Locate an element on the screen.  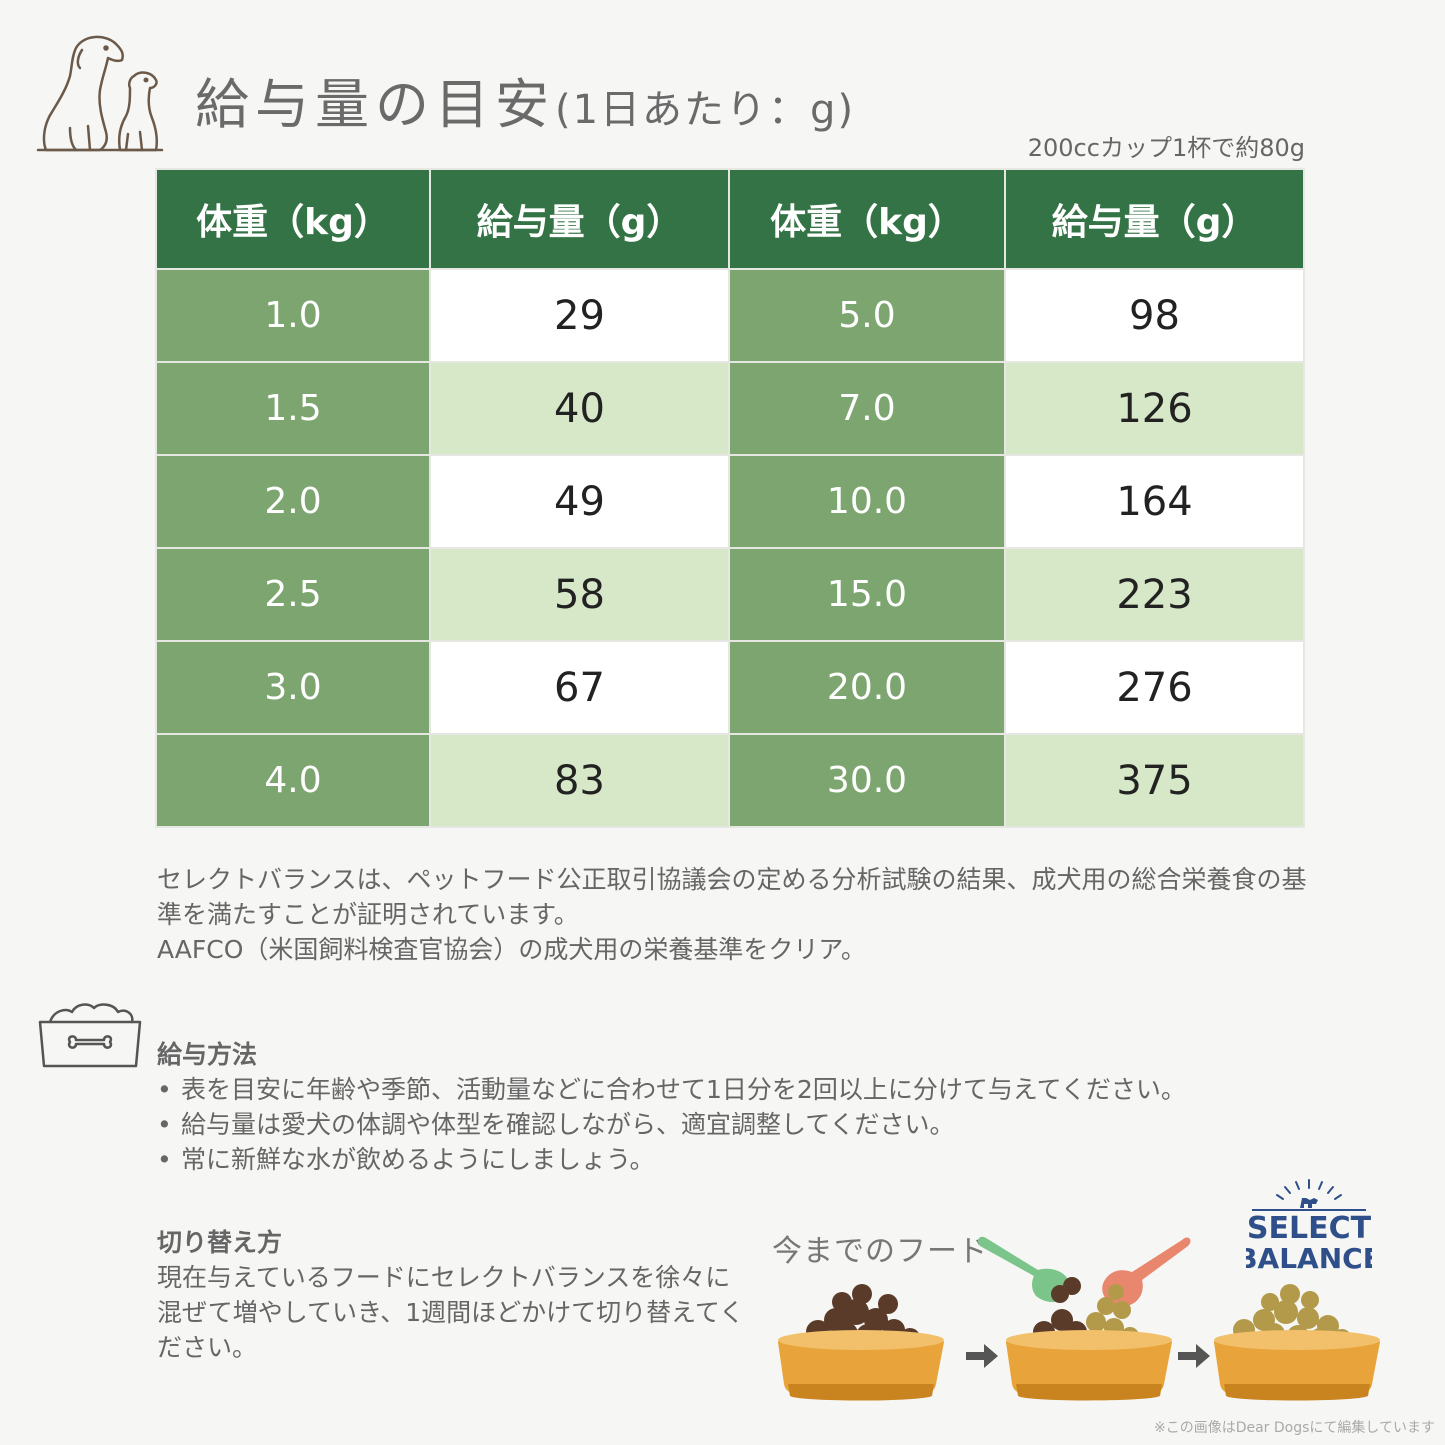
amount-cell: 58 is located at coordinates (579, 594).